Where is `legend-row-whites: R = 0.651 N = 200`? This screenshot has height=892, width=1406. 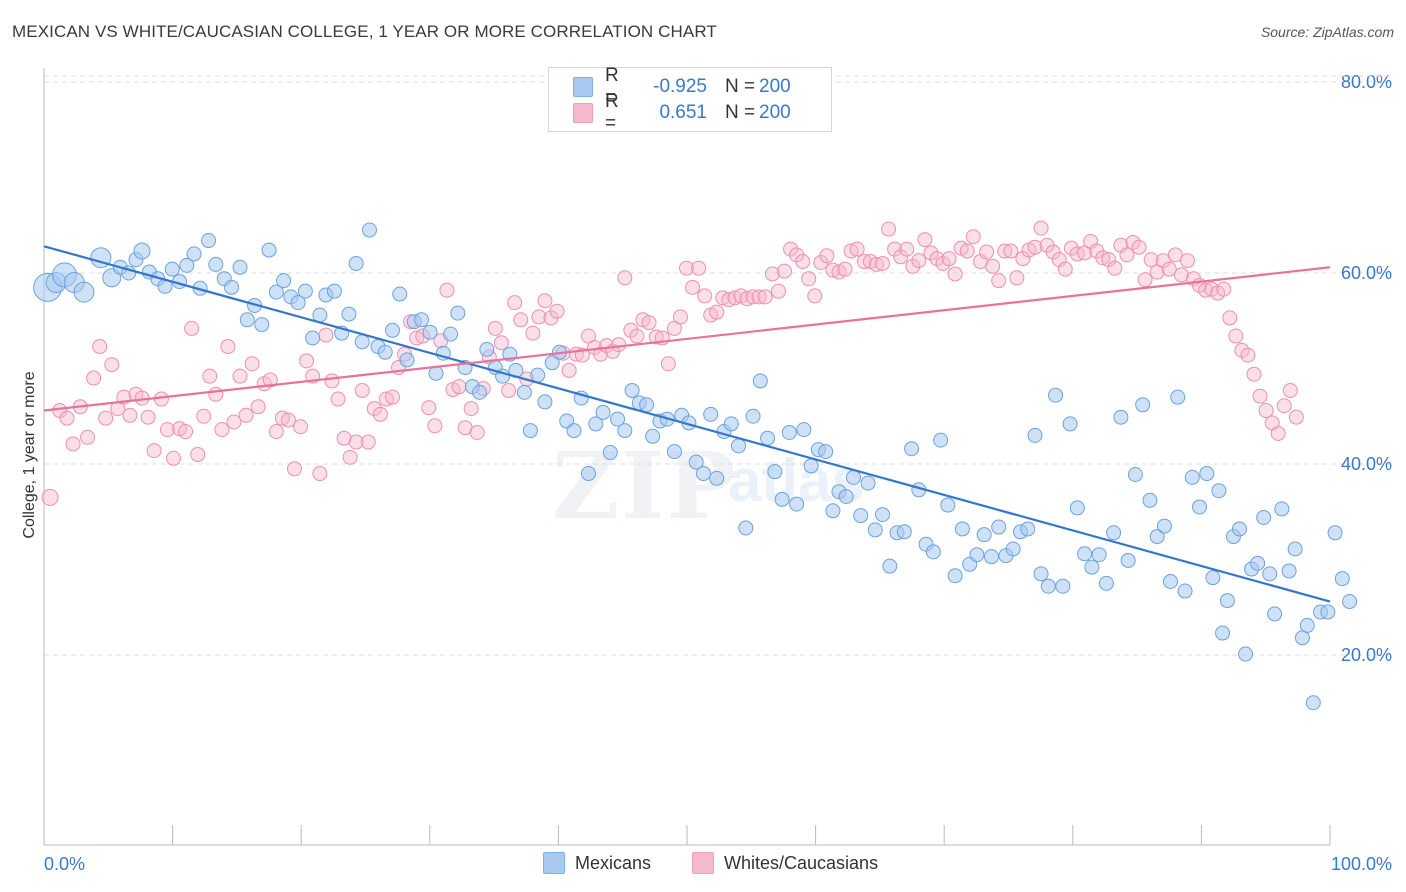 legend-row-whites: R = 0.651 N = 200 is located at coordinates (682, 112).